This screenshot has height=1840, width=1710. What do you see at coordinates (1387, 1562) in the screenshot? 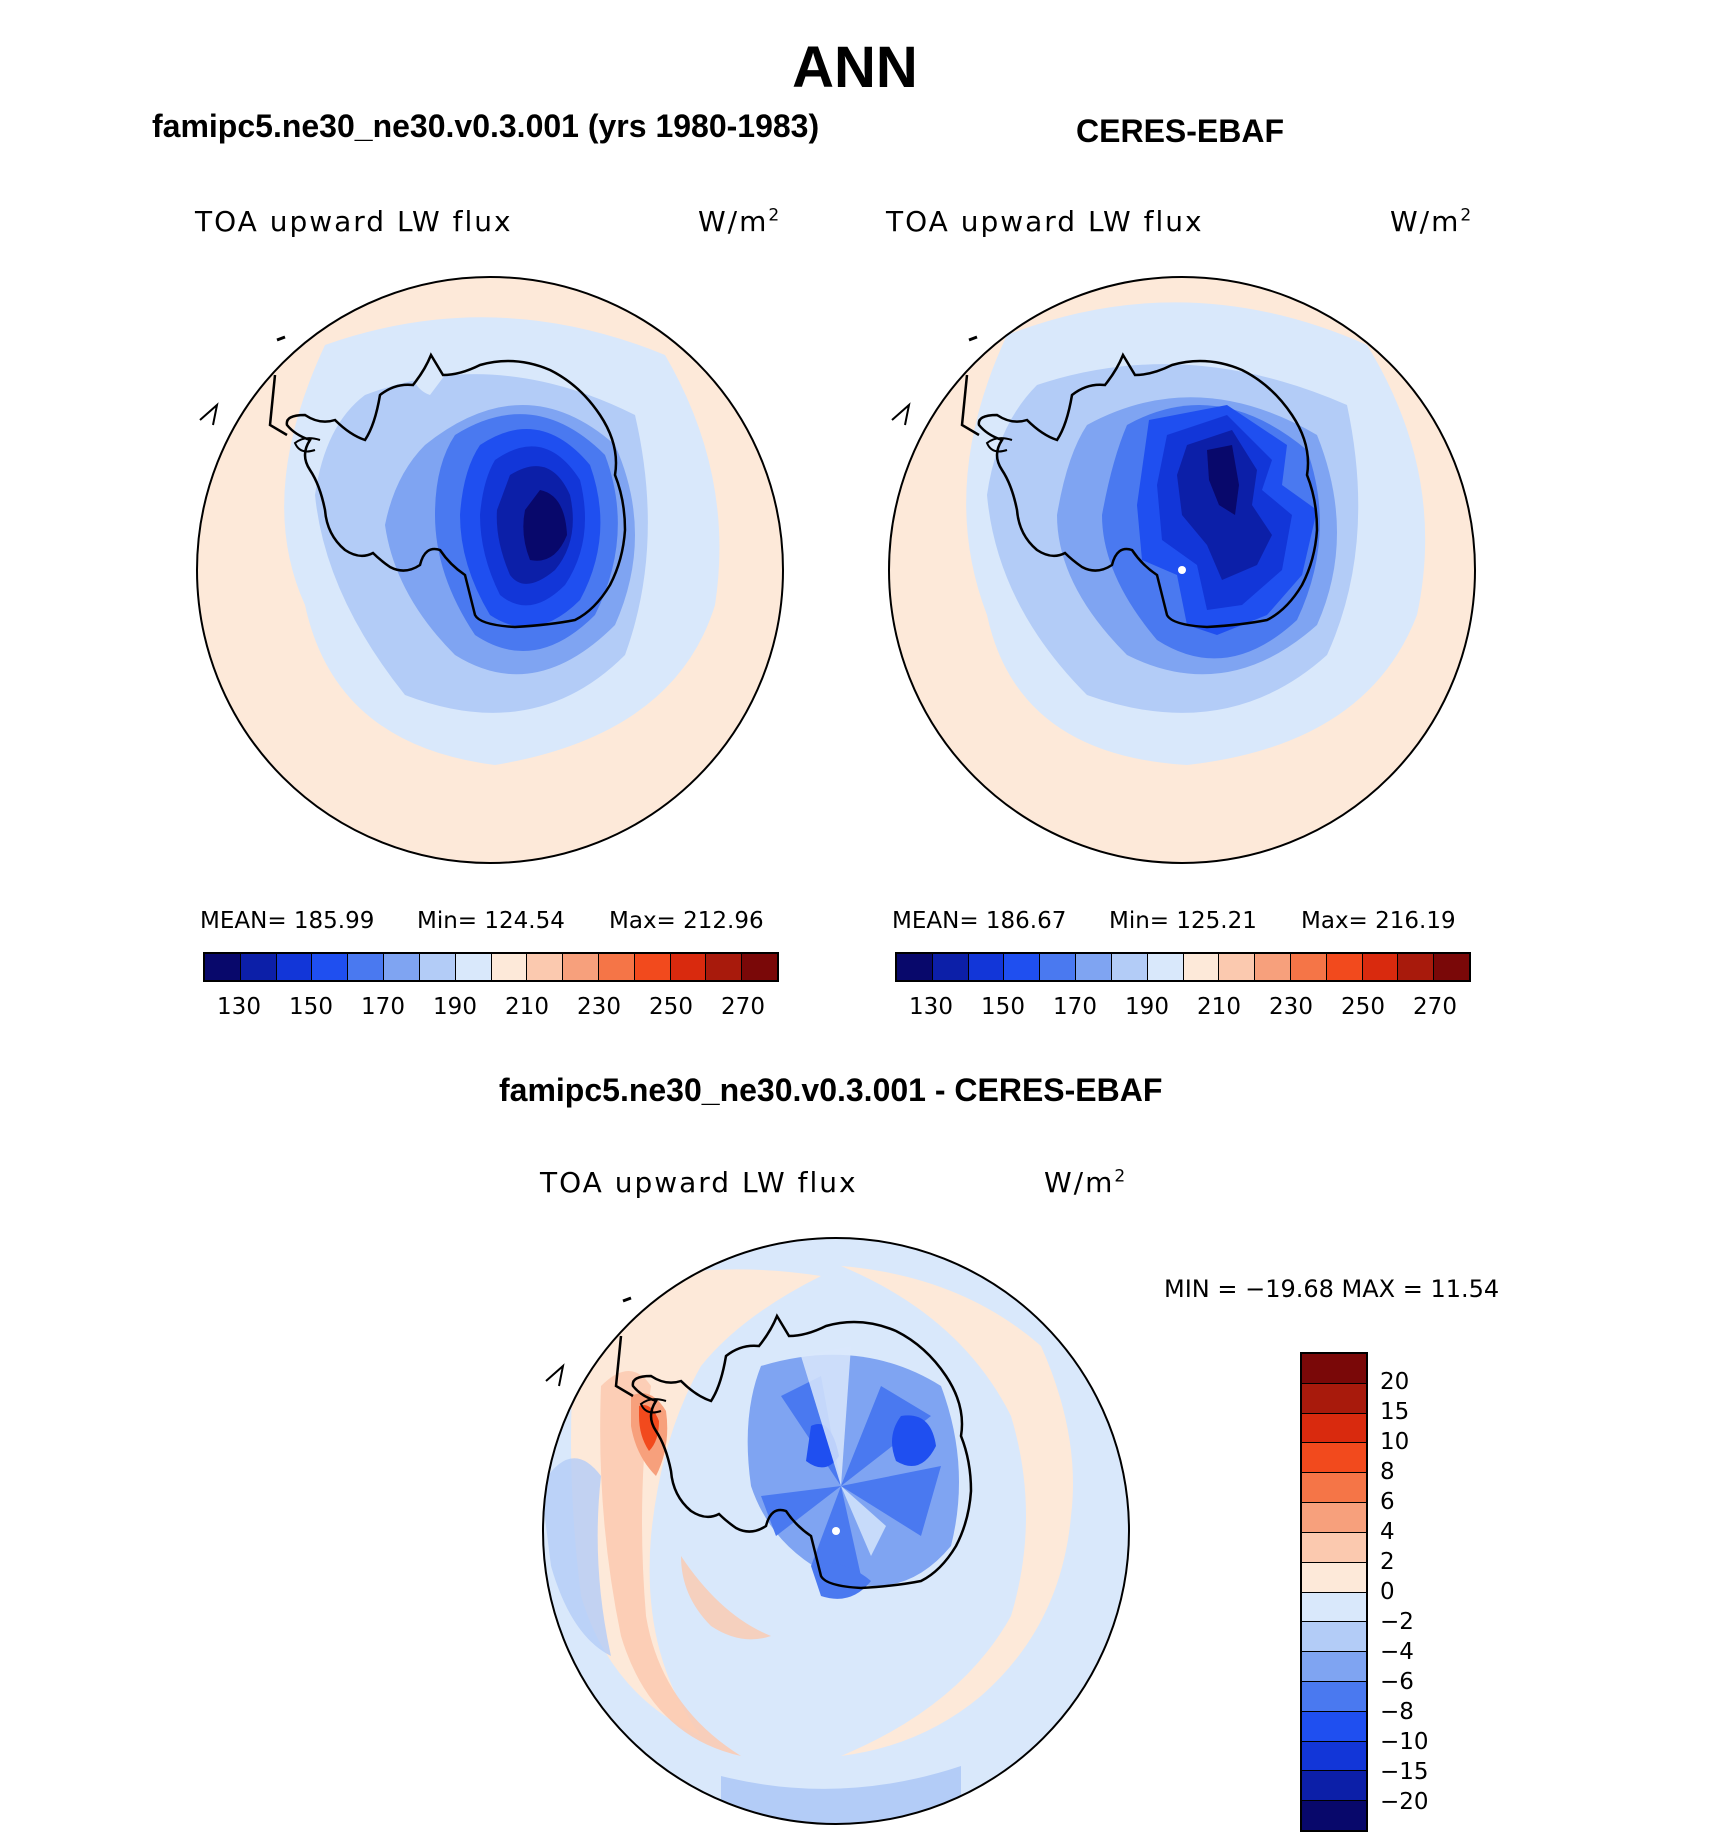
I see `colorbar-tick-label: 2` at bounding box center [1387, 1562].